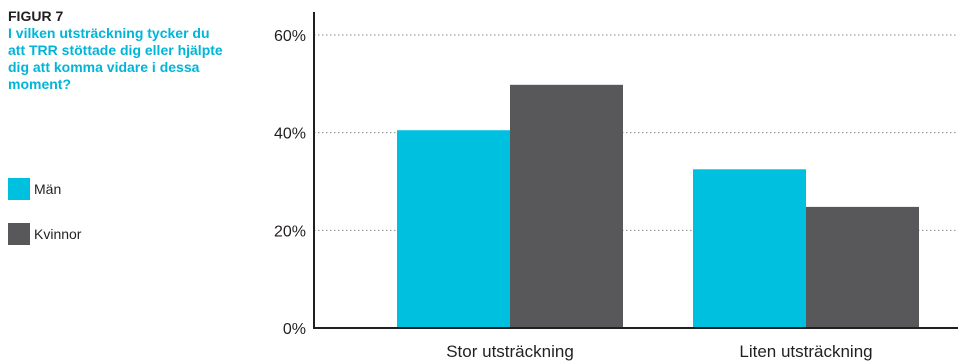 The height and width of the screenshot is (361, 962). Describe the element at coordinates (294, 329) in the screenshot. I see `y-tick-label-0: 0%` at that location.